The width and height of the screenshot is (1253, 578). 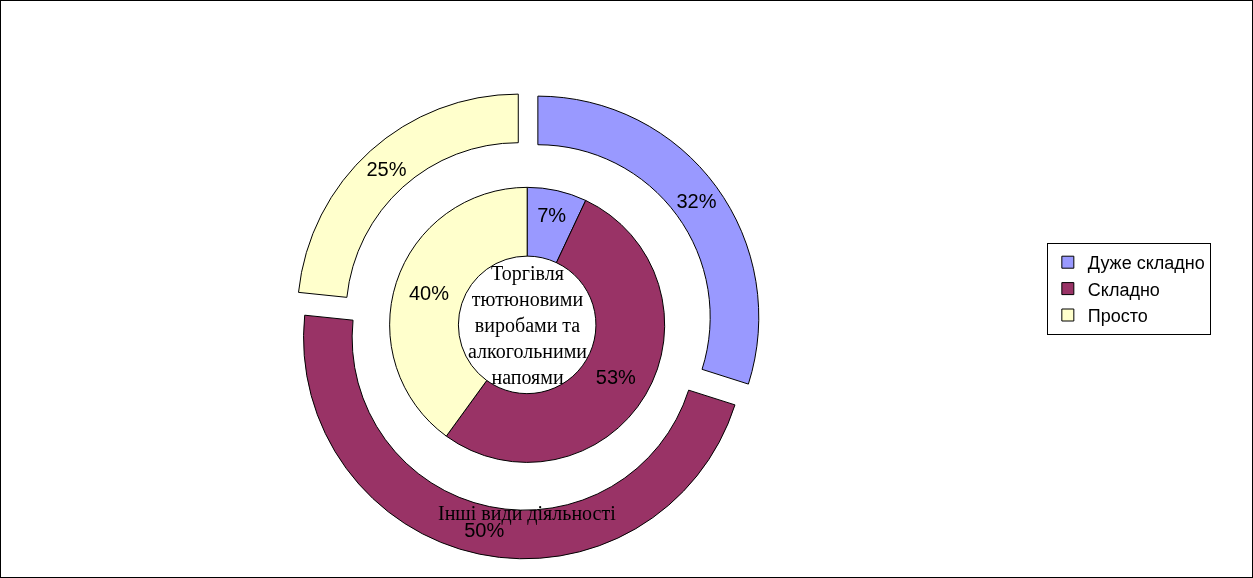 What do you see at coordinates (616, 377) in the screenshot?
I see `data-label: 53%` at bounding box center [616, 377].